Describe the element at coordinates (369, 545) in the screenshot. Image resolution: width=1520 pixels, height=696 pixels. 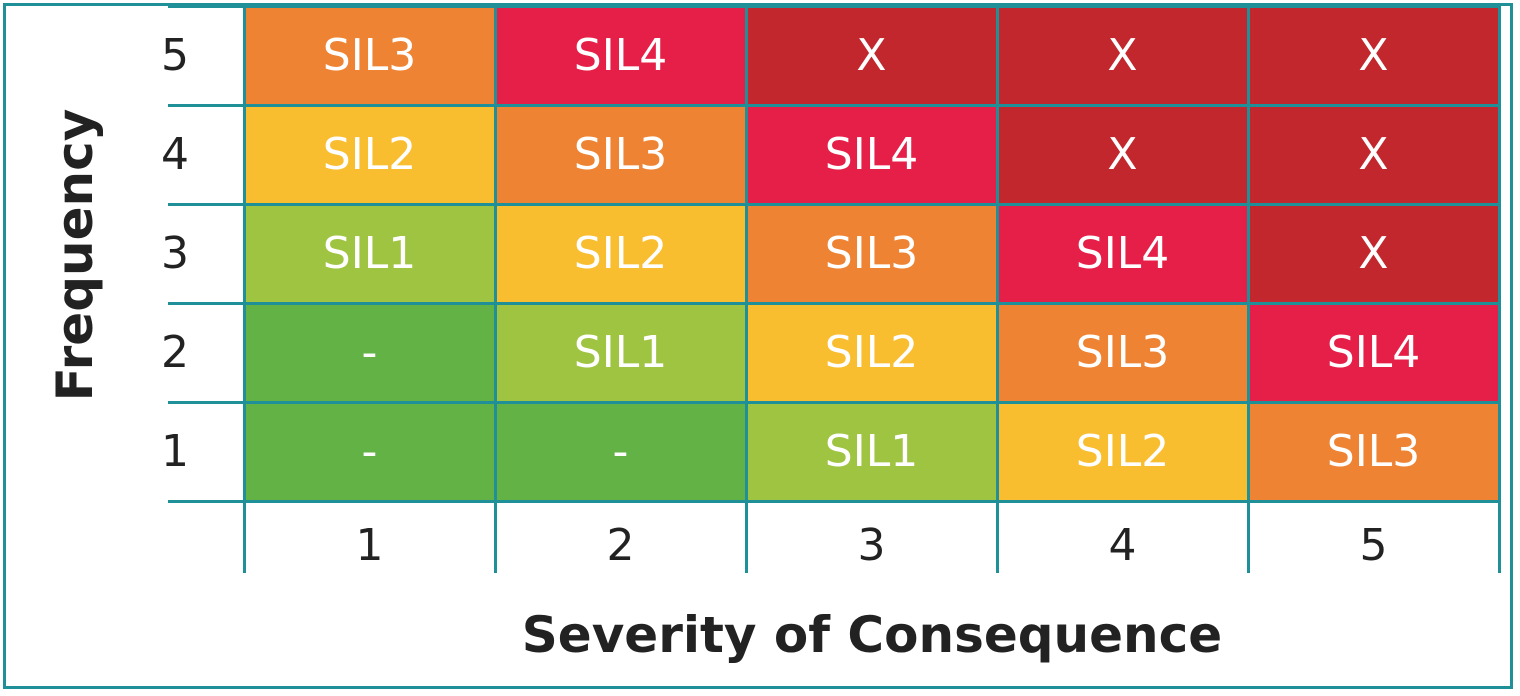
I see `severity-tick-label: 1` at that location.